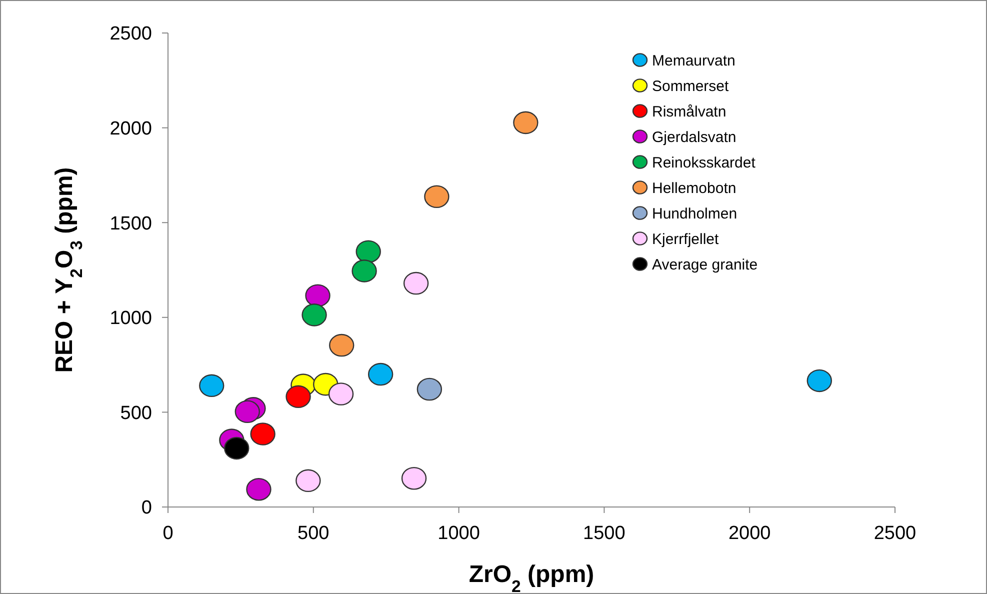 This screenshot has width=987, height=594. I want to click on x-tick-label: 0, so click(168, 533).